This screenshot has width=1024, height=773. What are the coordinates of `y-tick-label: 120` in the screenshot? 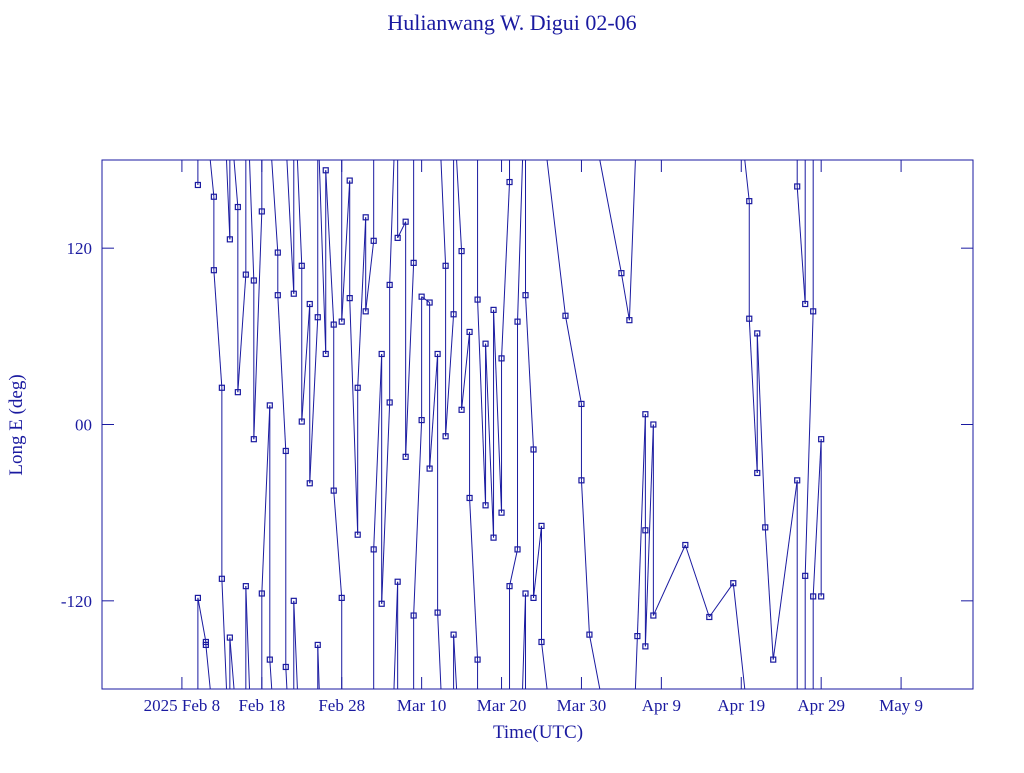 It's located at (80, 248).